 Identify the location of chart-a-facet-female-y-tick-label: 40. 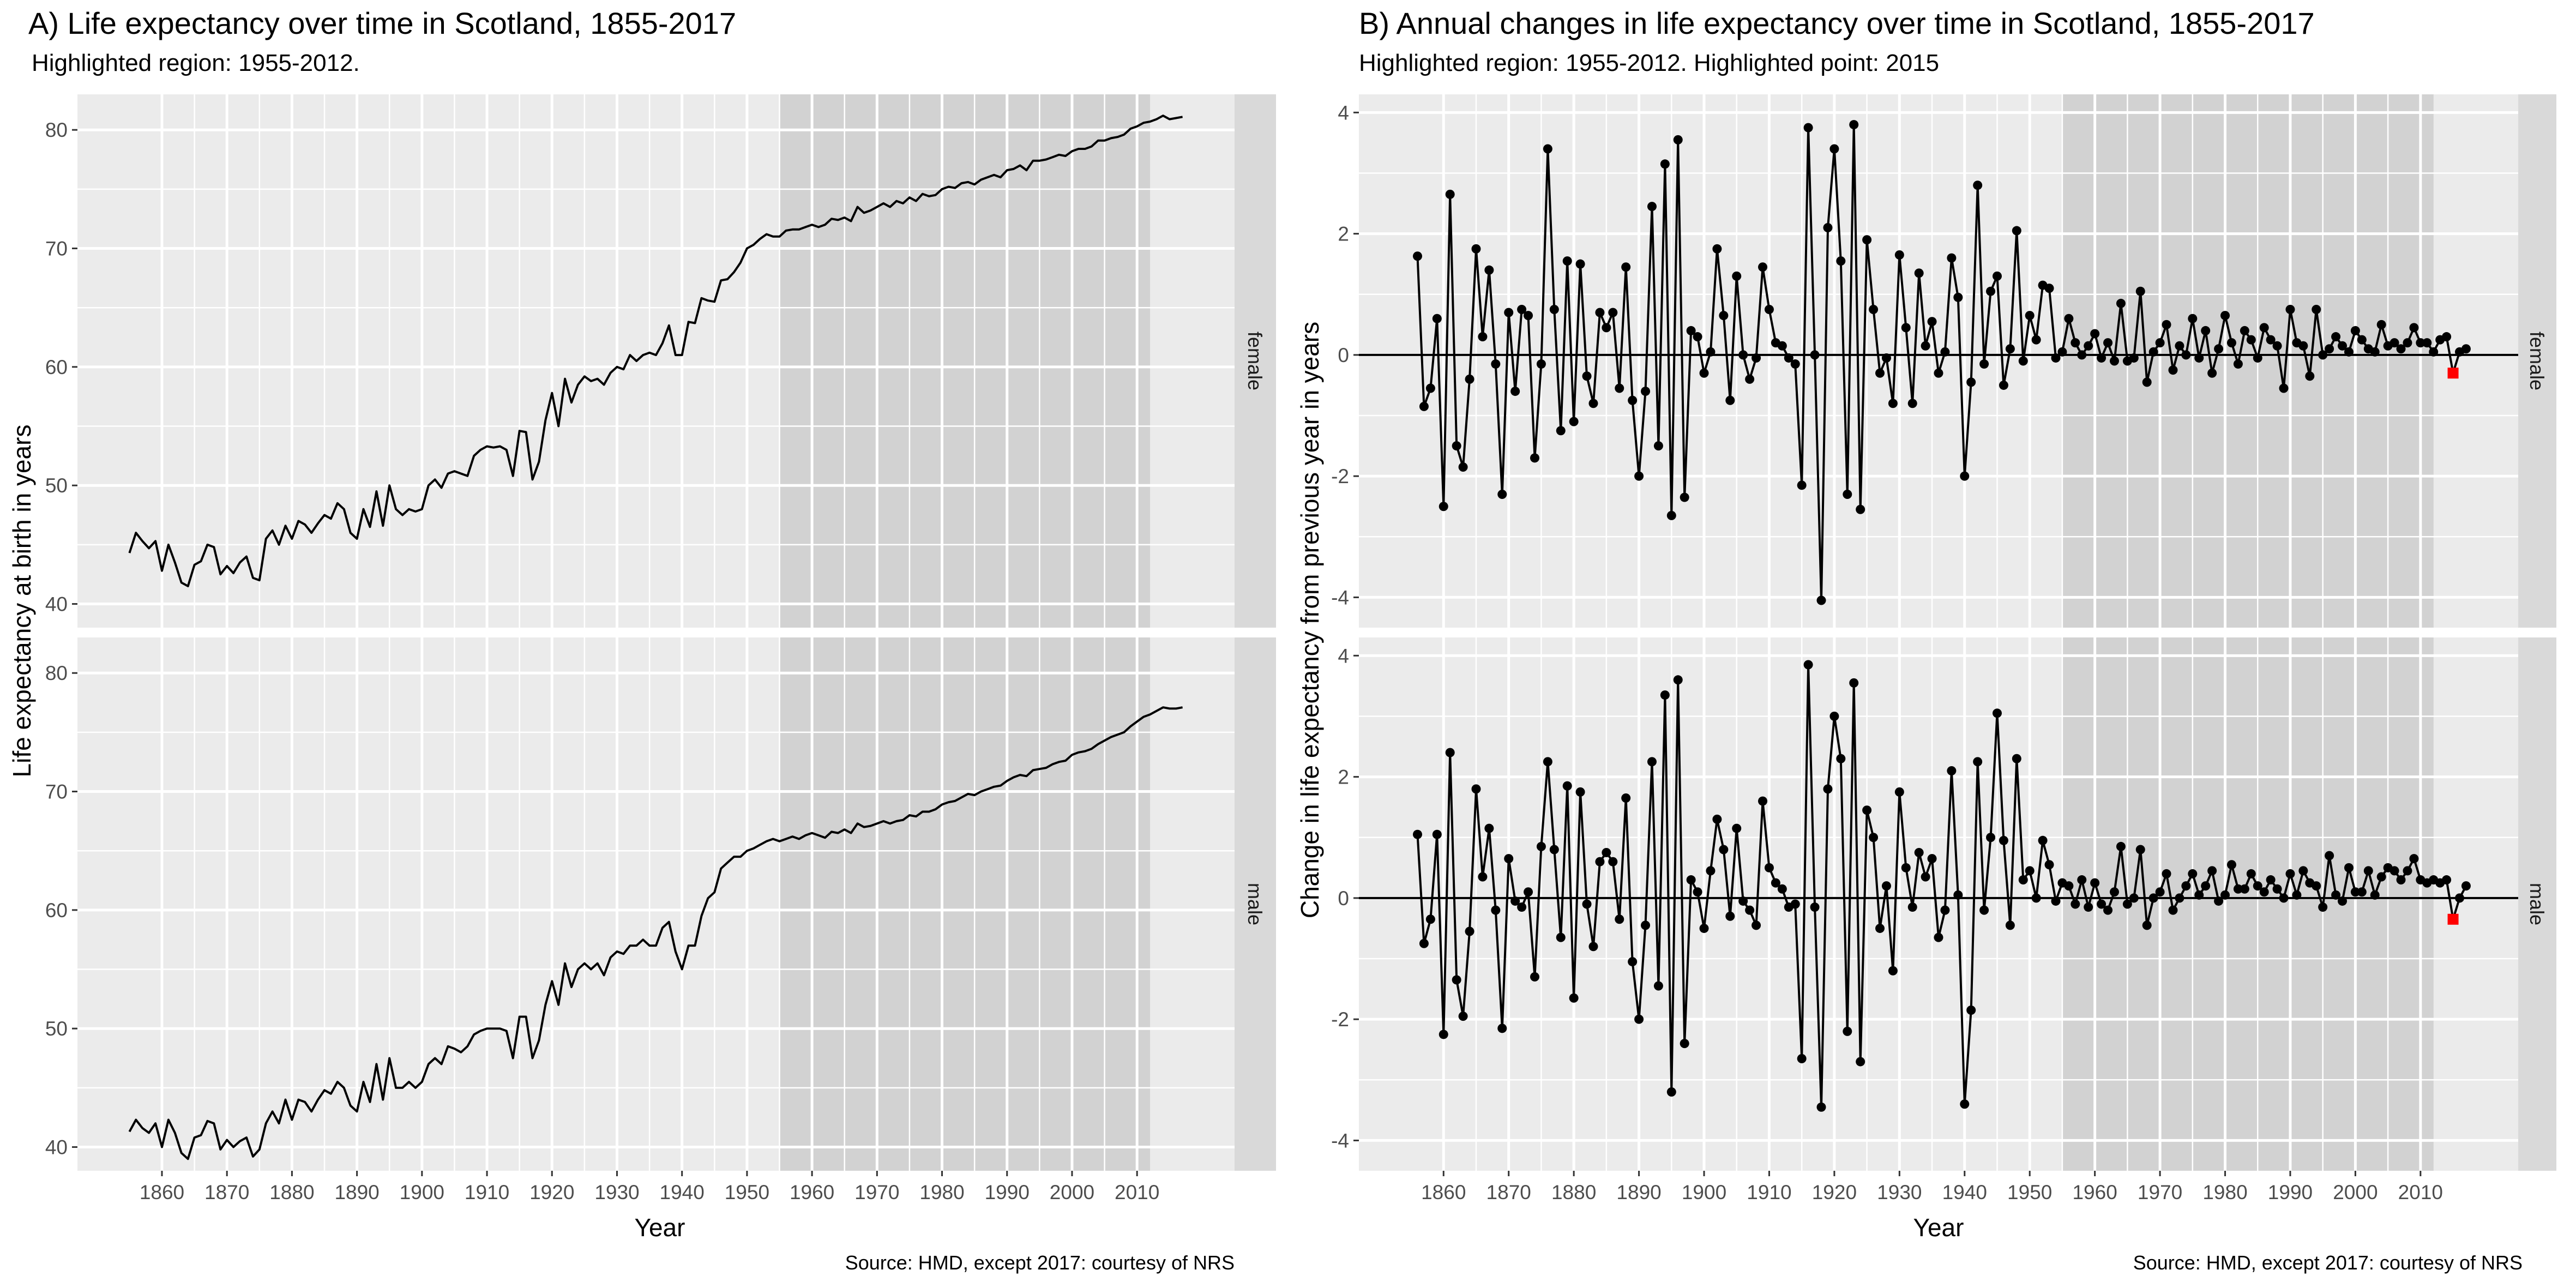
(56, 604).